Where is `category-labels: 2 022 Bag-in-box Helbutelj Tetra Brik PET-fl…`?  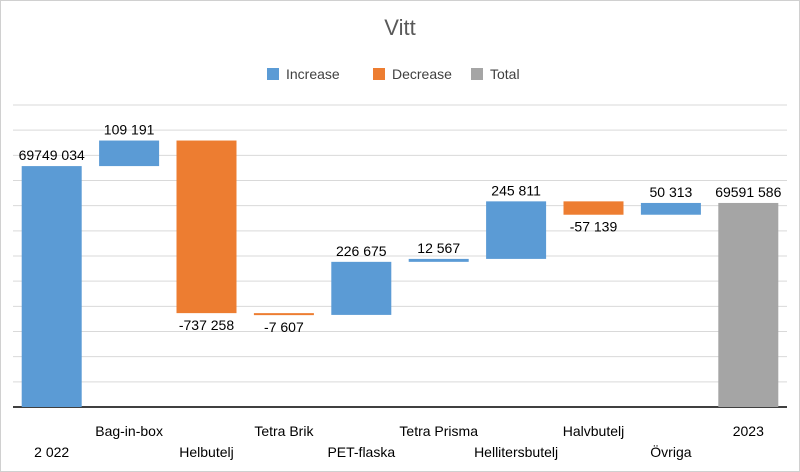
category-labels: 2 022 Bag-in-box Helbutelj Tetra Brik PET-fl… is located at coordinates (399, 441).